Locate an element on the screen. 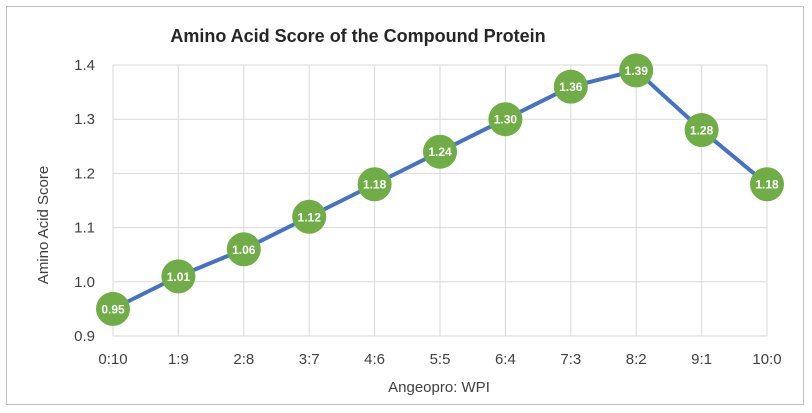 Image resolution: width=812 pixels, height=413 pixels. x-axis-label: Angeopro: WPI is located at coordinates (439, 387).